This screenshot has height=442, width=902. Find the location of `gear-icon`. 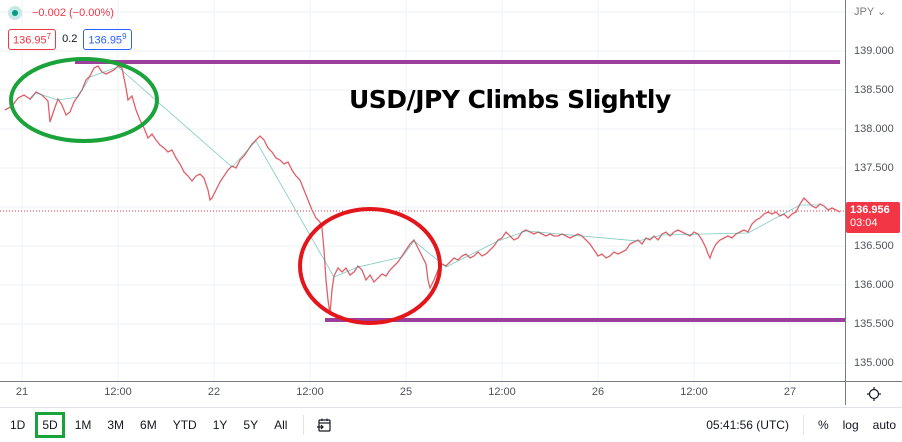

gear-icon is located at coordinates (874, 393).